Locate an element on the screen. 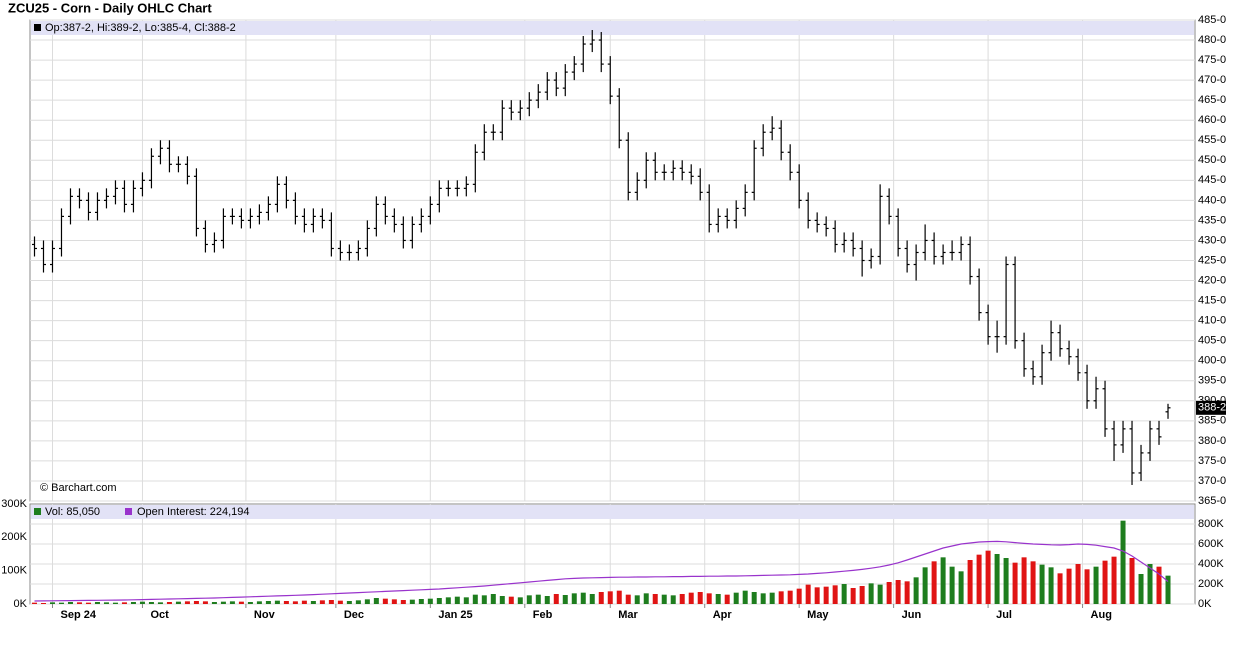  y-tick-label: 415-0 is located at coordinates (1212, 300).